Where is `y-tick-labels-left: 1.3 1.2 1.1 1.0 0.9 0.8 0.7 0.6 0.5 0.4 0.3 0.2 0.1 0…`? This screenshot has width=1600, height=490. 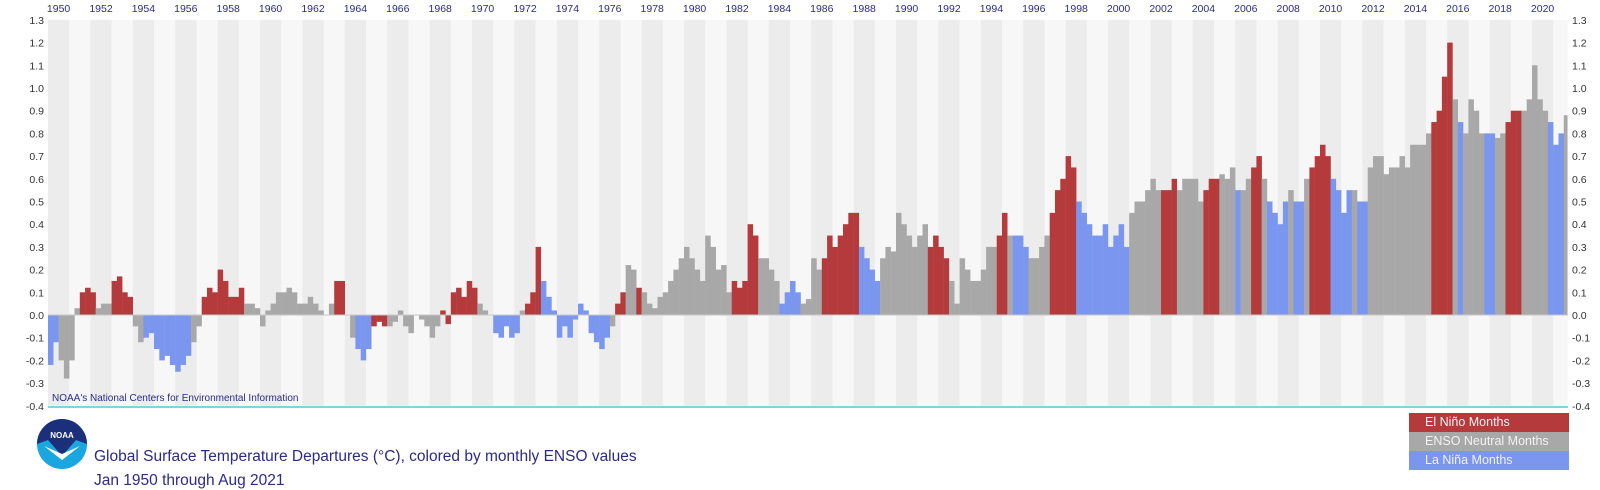
y-tick-labels-left: 1.3 1.2 1.1 1.0 0.9 0.8 0.7 0.6 0.5 0.4 0.3 0.2 0.1 0… is located at coordinates (35, 214).